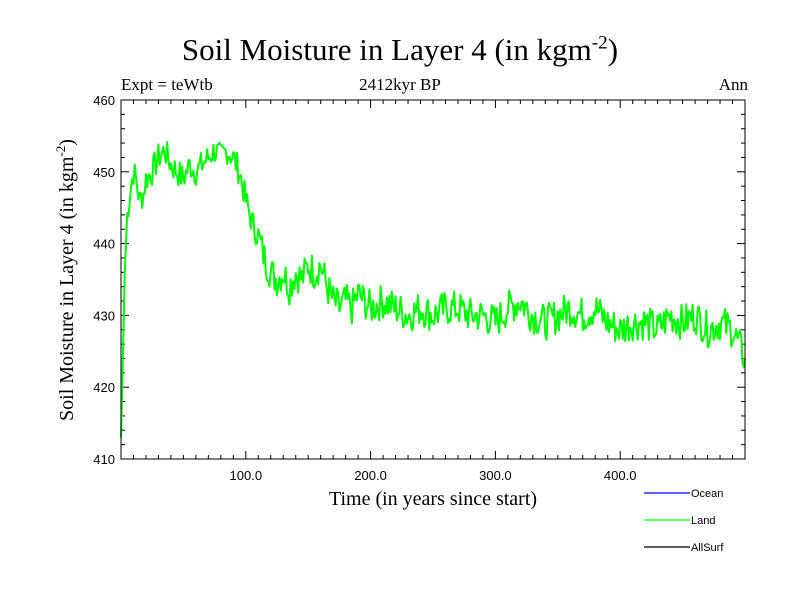 The width and height of the screenshot is (800, 600). What do you see at coordinates (400, 84) in the screenshot?
I see `chart-subtitle: 2412kyr BP` at bounding box center [400, 84].